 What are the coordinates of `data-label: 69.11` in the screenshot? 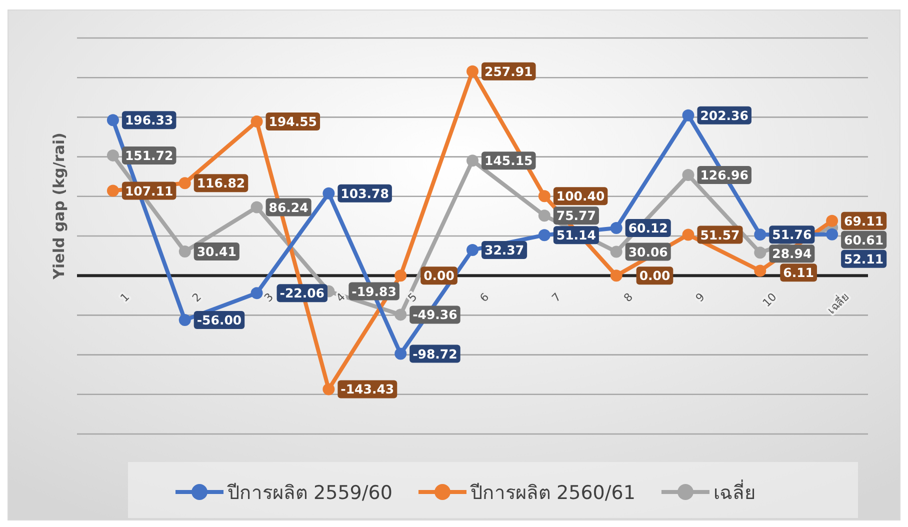 It's located at (864, 220).